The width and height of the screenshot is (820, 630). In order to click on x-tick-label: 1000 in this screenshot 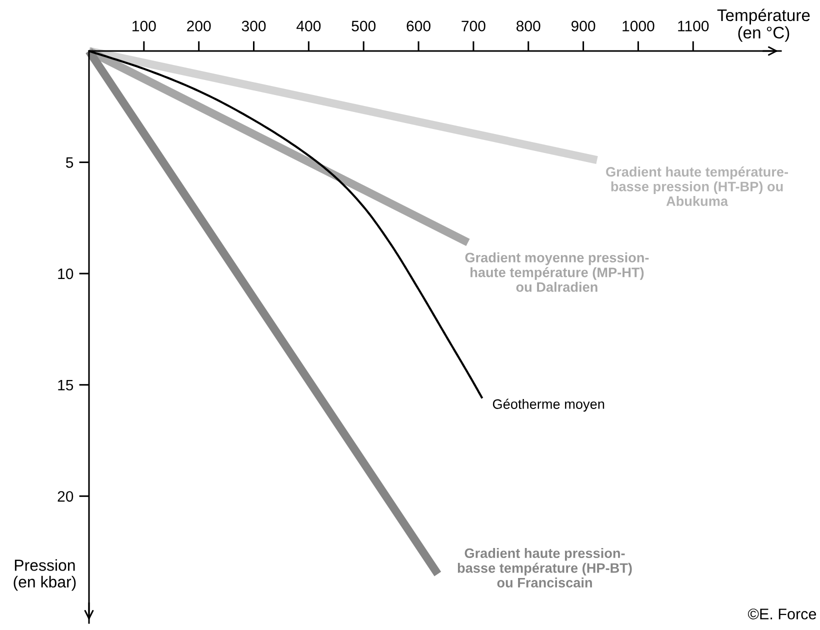, I will do `click(638, 26)`.